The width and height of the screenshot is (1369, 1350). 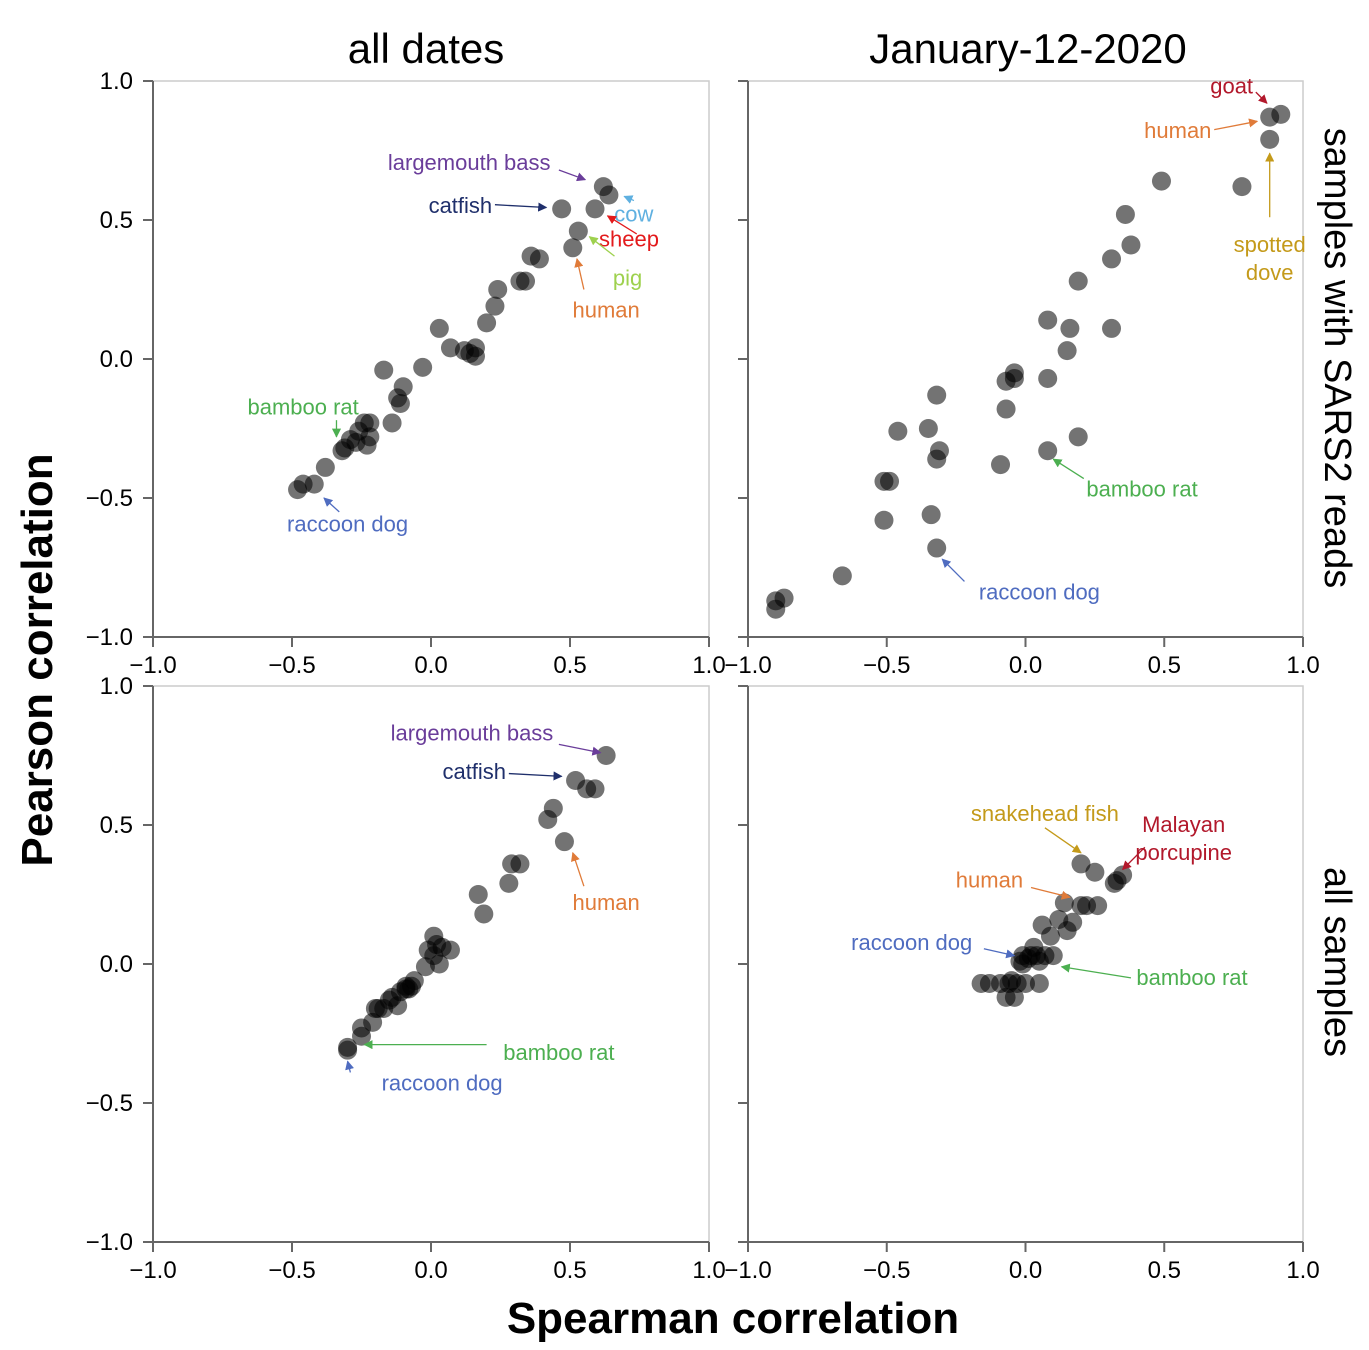 I want to click on annotation-label: snakehead fish, so click(x=1045, y=813).